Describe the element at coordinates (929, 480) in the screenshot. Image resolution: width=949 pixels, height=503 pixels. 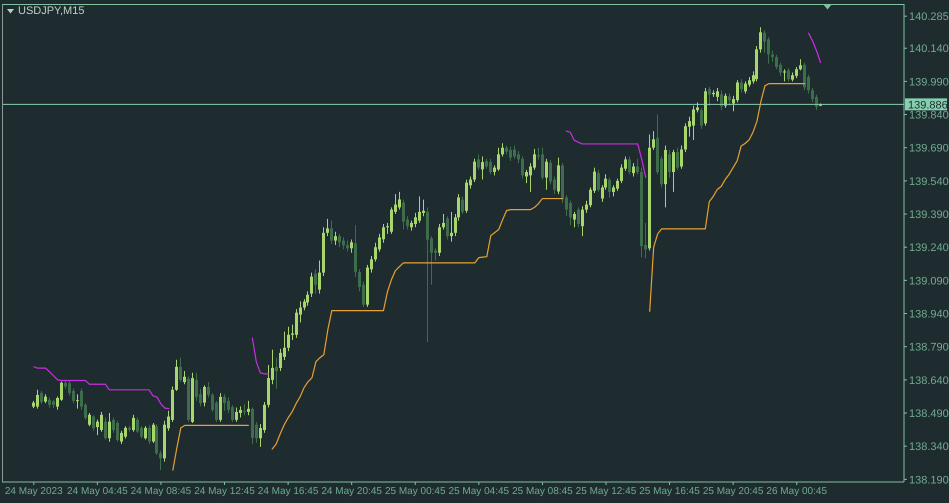
I see `y-tick-label: 138.190` at that location.